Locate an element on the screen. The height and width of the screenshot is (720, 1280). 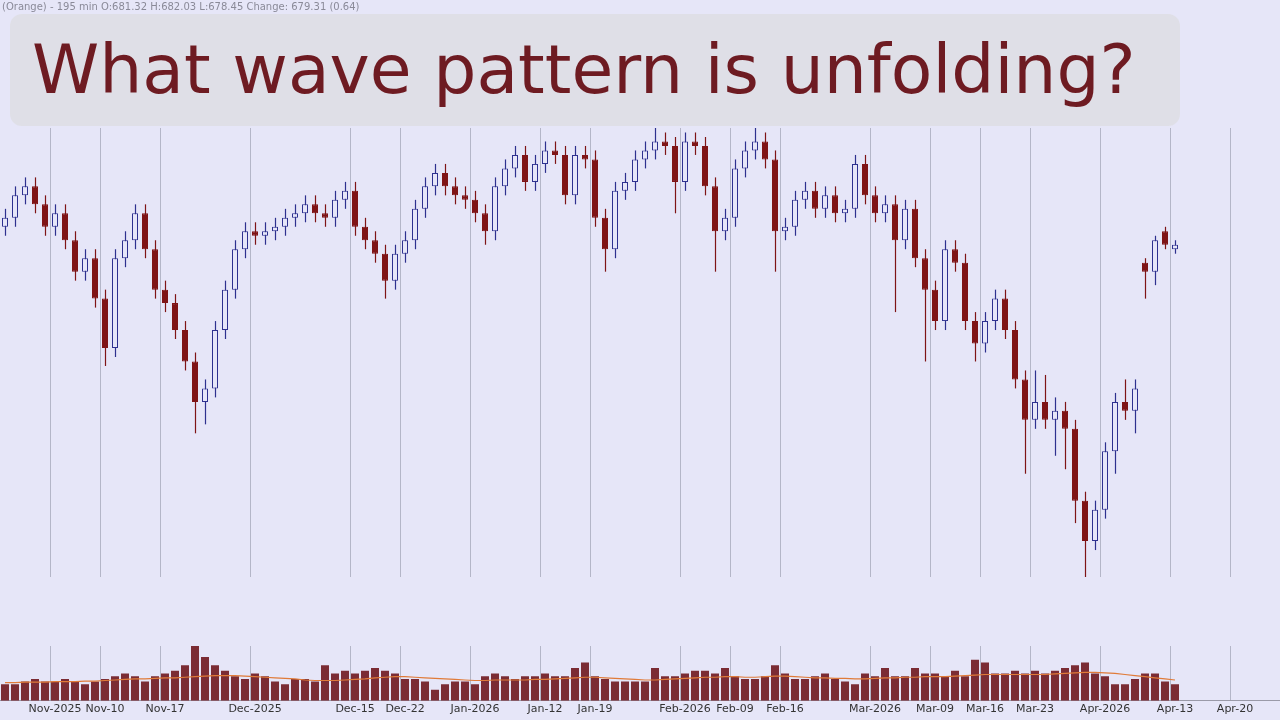
x-tick-label: Mar-2026 is located at coordinates (875, 709).